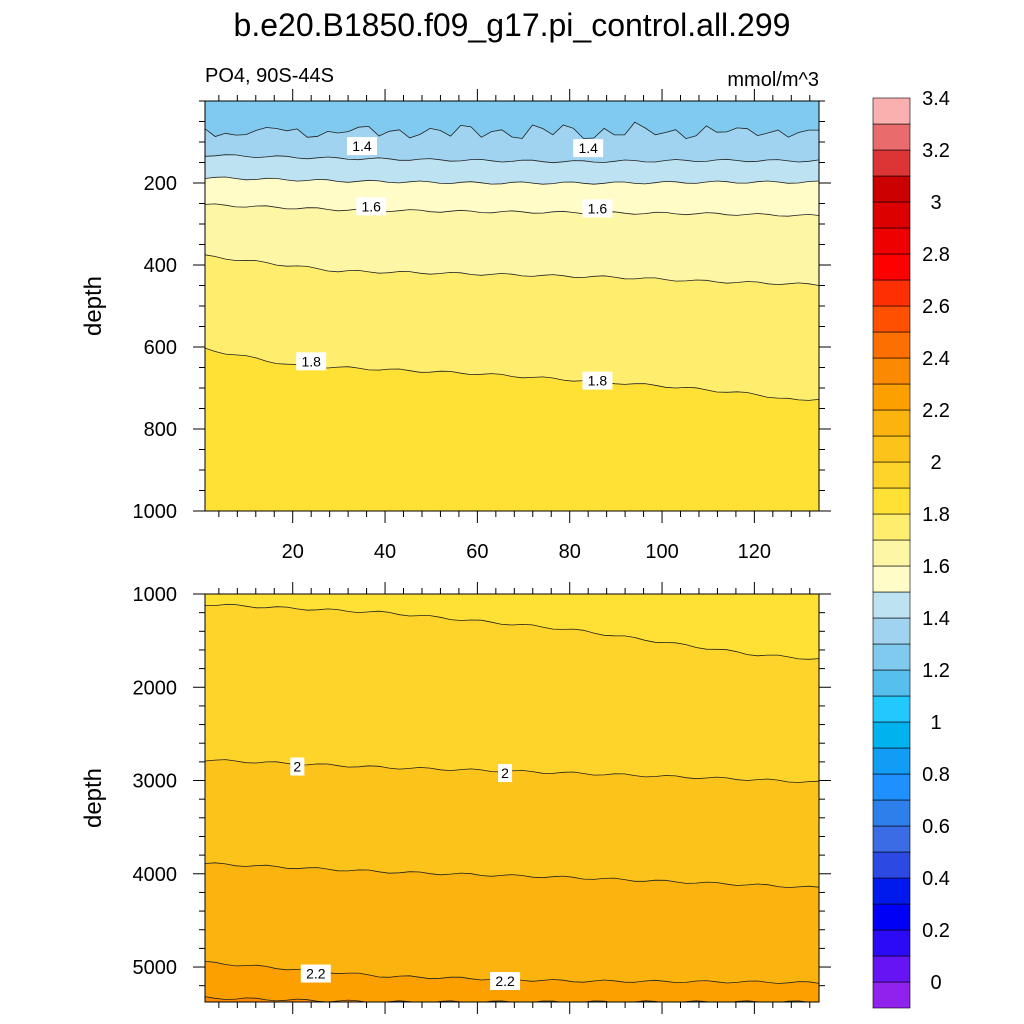 The width and height of the screenshot is (1024, 1024). I want to click on colorbar-label: 1.6, so click(936, 567).